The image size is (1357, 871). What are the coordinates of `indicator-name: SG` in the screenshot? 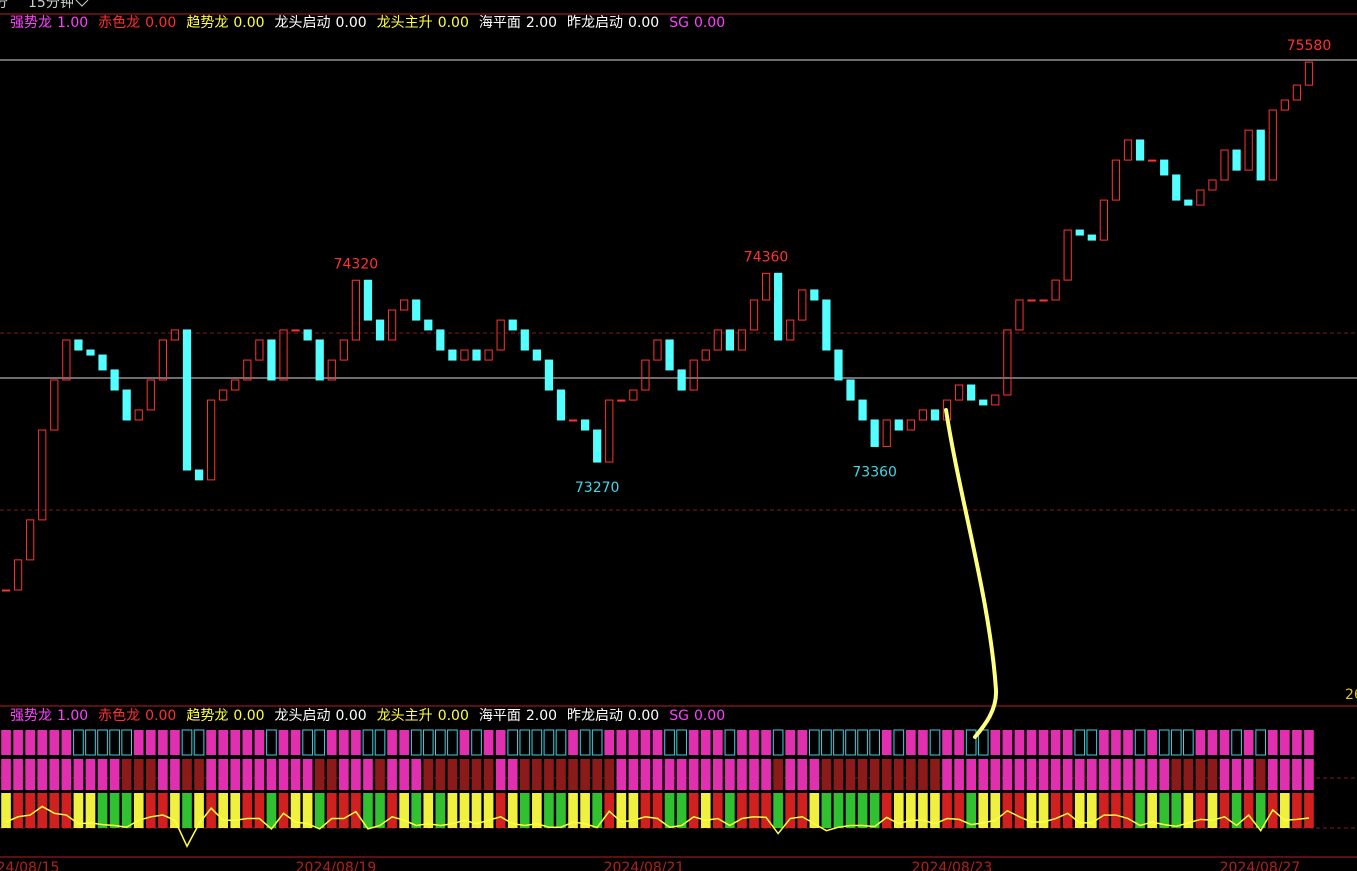 It's located at (679, 716).